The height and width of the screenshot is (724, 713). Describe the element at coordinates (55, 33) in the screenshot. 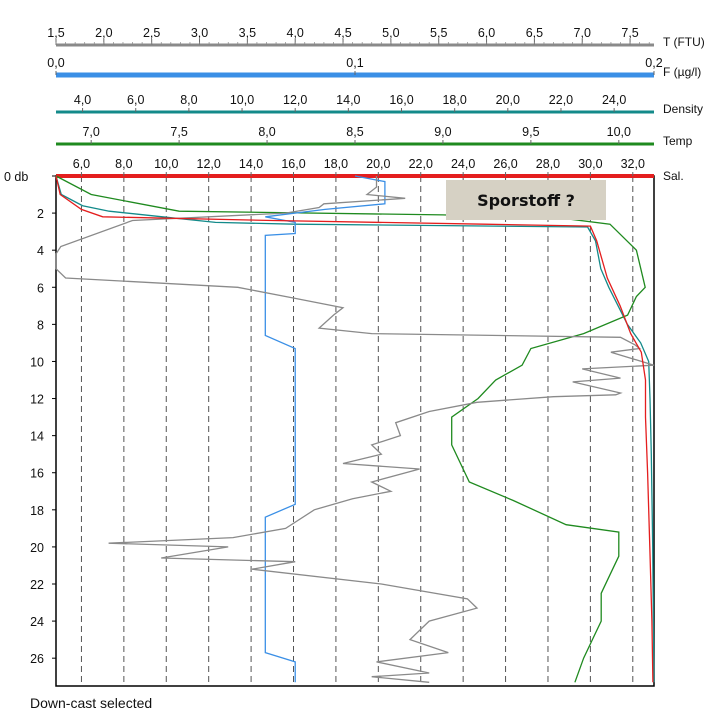

I see `tick-label: 1,5` at that location.